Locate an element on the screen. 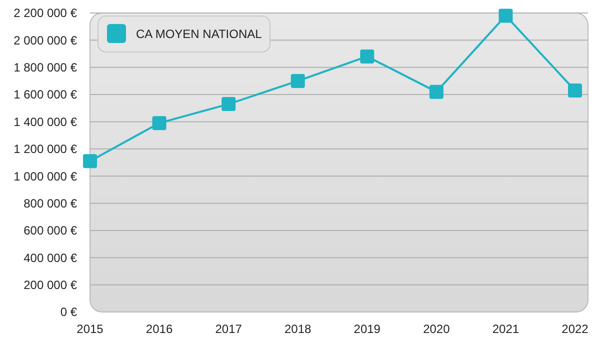  y-tick-label: 0 € is located at coordinates (69, 312).